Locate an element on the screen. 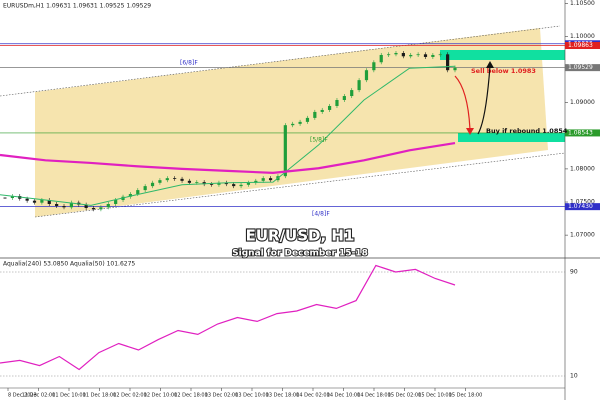 The image size is (600, 400). level-label: 1.09863 is located at coordinates (580, 45).